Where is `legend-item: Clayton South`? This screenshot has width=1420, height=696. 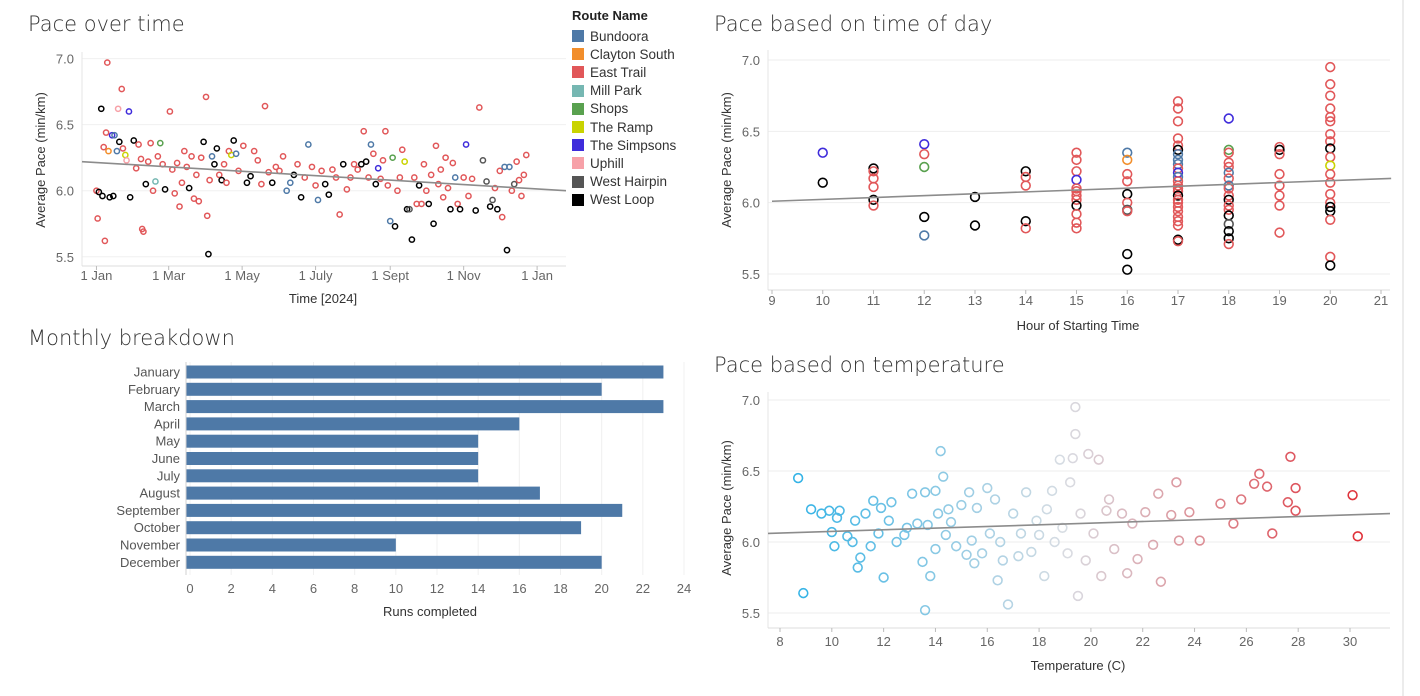 legend-item: Clayton South is located at coordinates (624, 54).